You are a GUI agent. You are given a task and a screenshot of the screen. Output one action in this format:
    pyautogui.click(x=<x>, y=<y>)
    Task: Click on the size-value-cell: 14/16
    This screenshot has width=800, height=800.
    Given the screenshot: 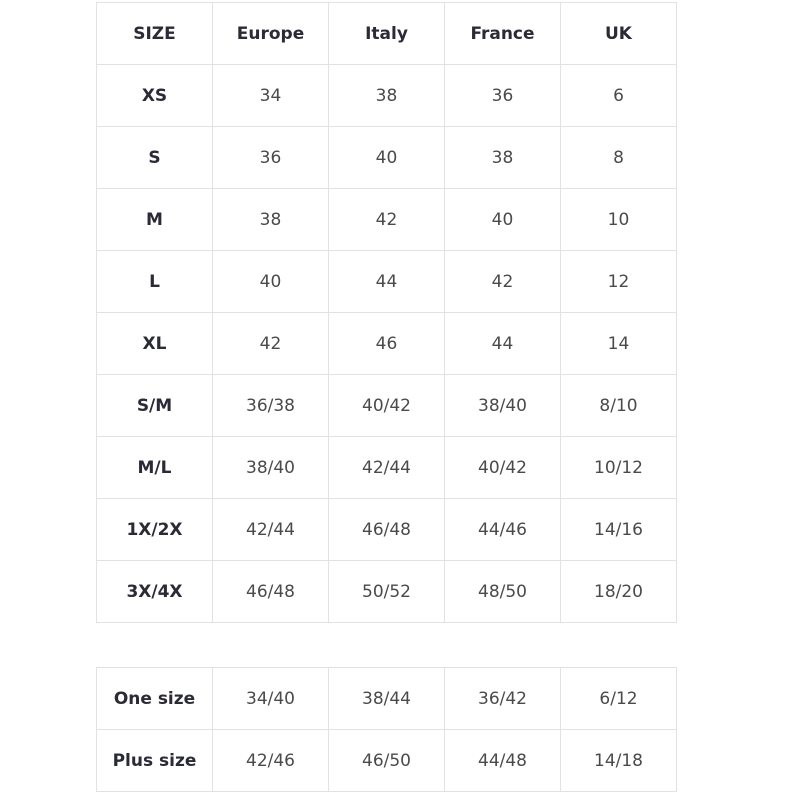 What is the action you would take?
    pyautogui.click(x=618, y=529)
    